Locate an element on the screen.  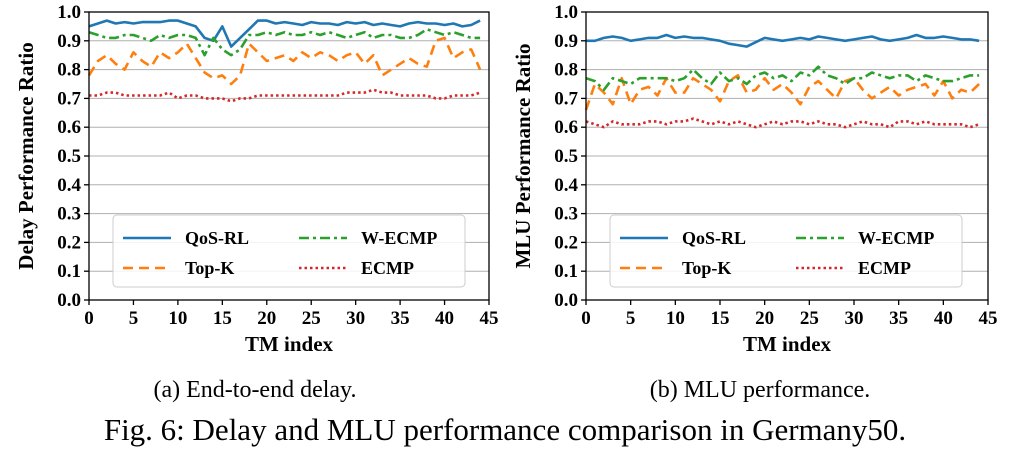
subcaption-a: (a) End-to-end delay. is located at coordinates (254, 390).